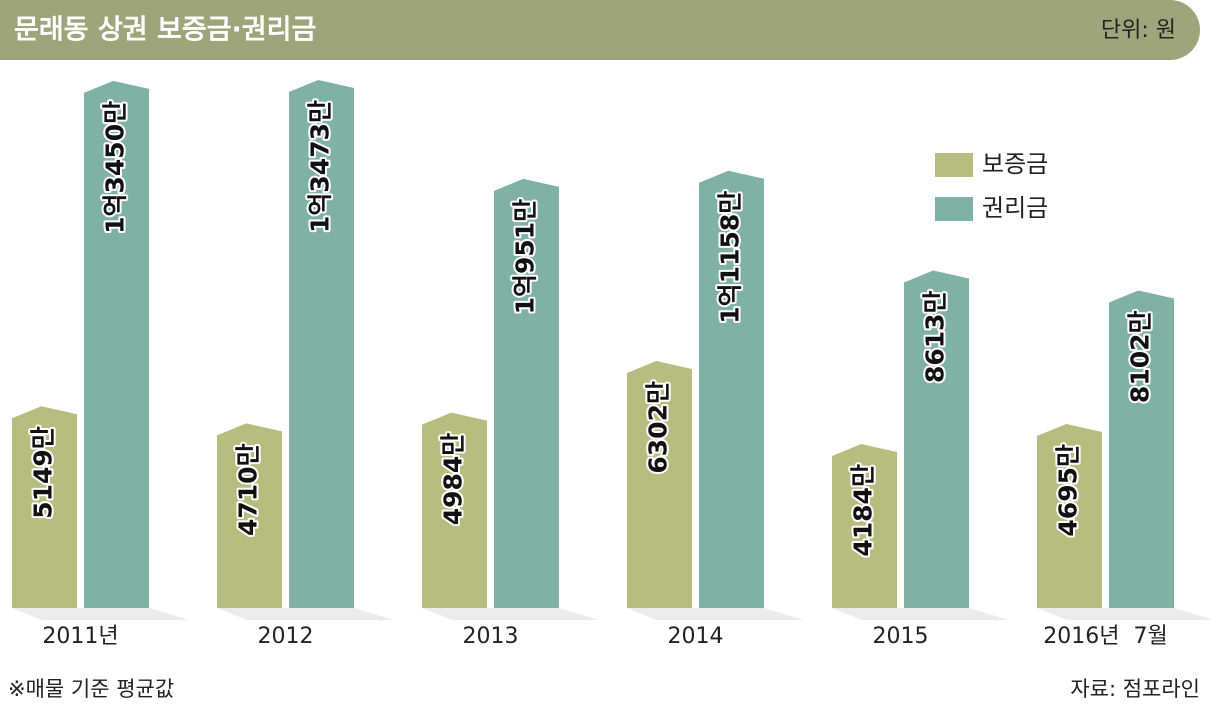  What do you see at coordinates (600, 30) in the screenshot?
I see `header-bar` at bounding box center [600, 30].